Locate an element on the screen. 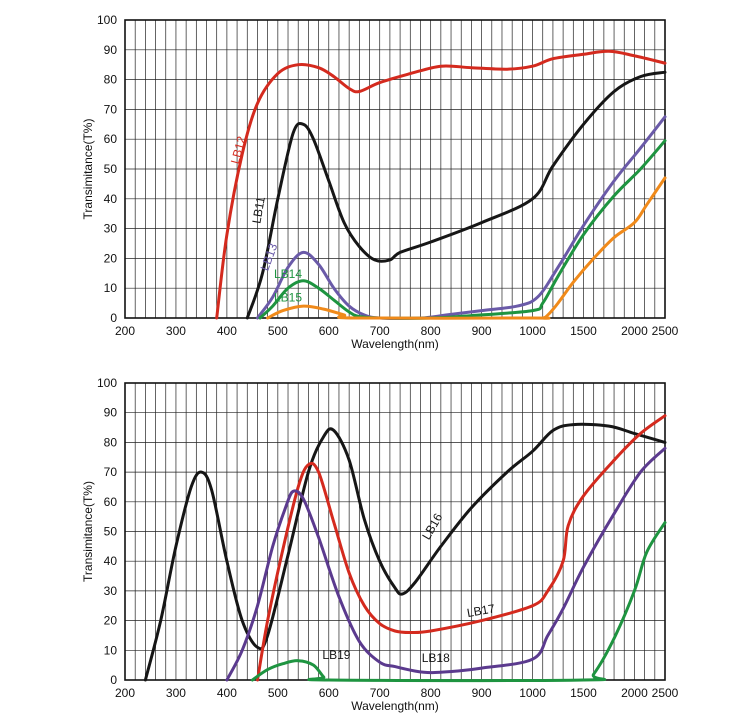  series-label-lb18: LB18 is located at coordinates (436, 658).